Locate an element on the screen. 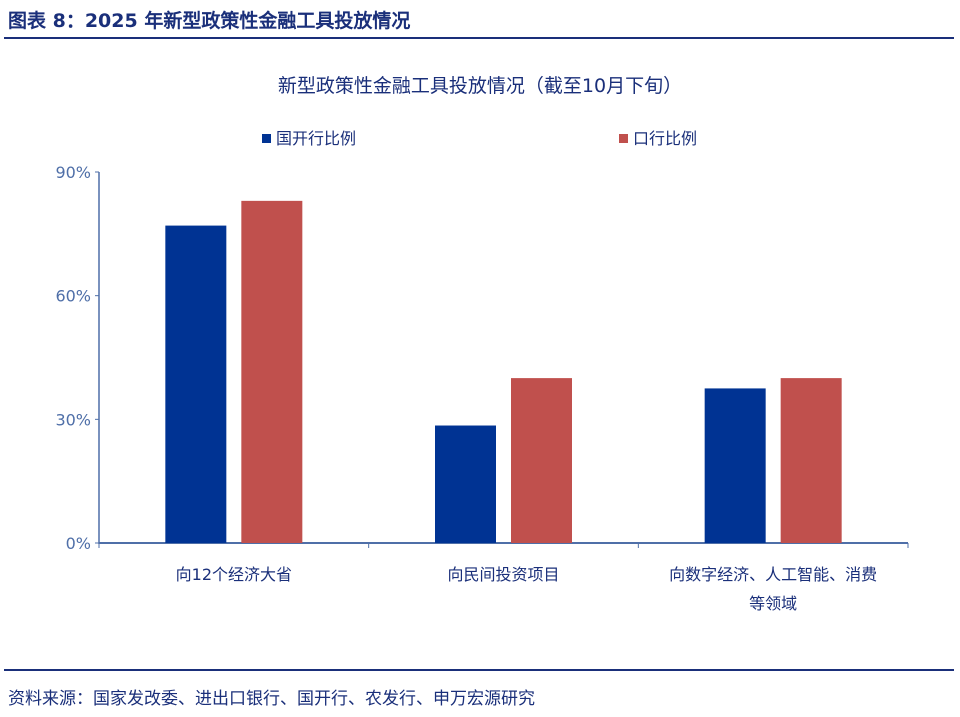  bar-国开行比例-1 is located at coordinates (465, 484).